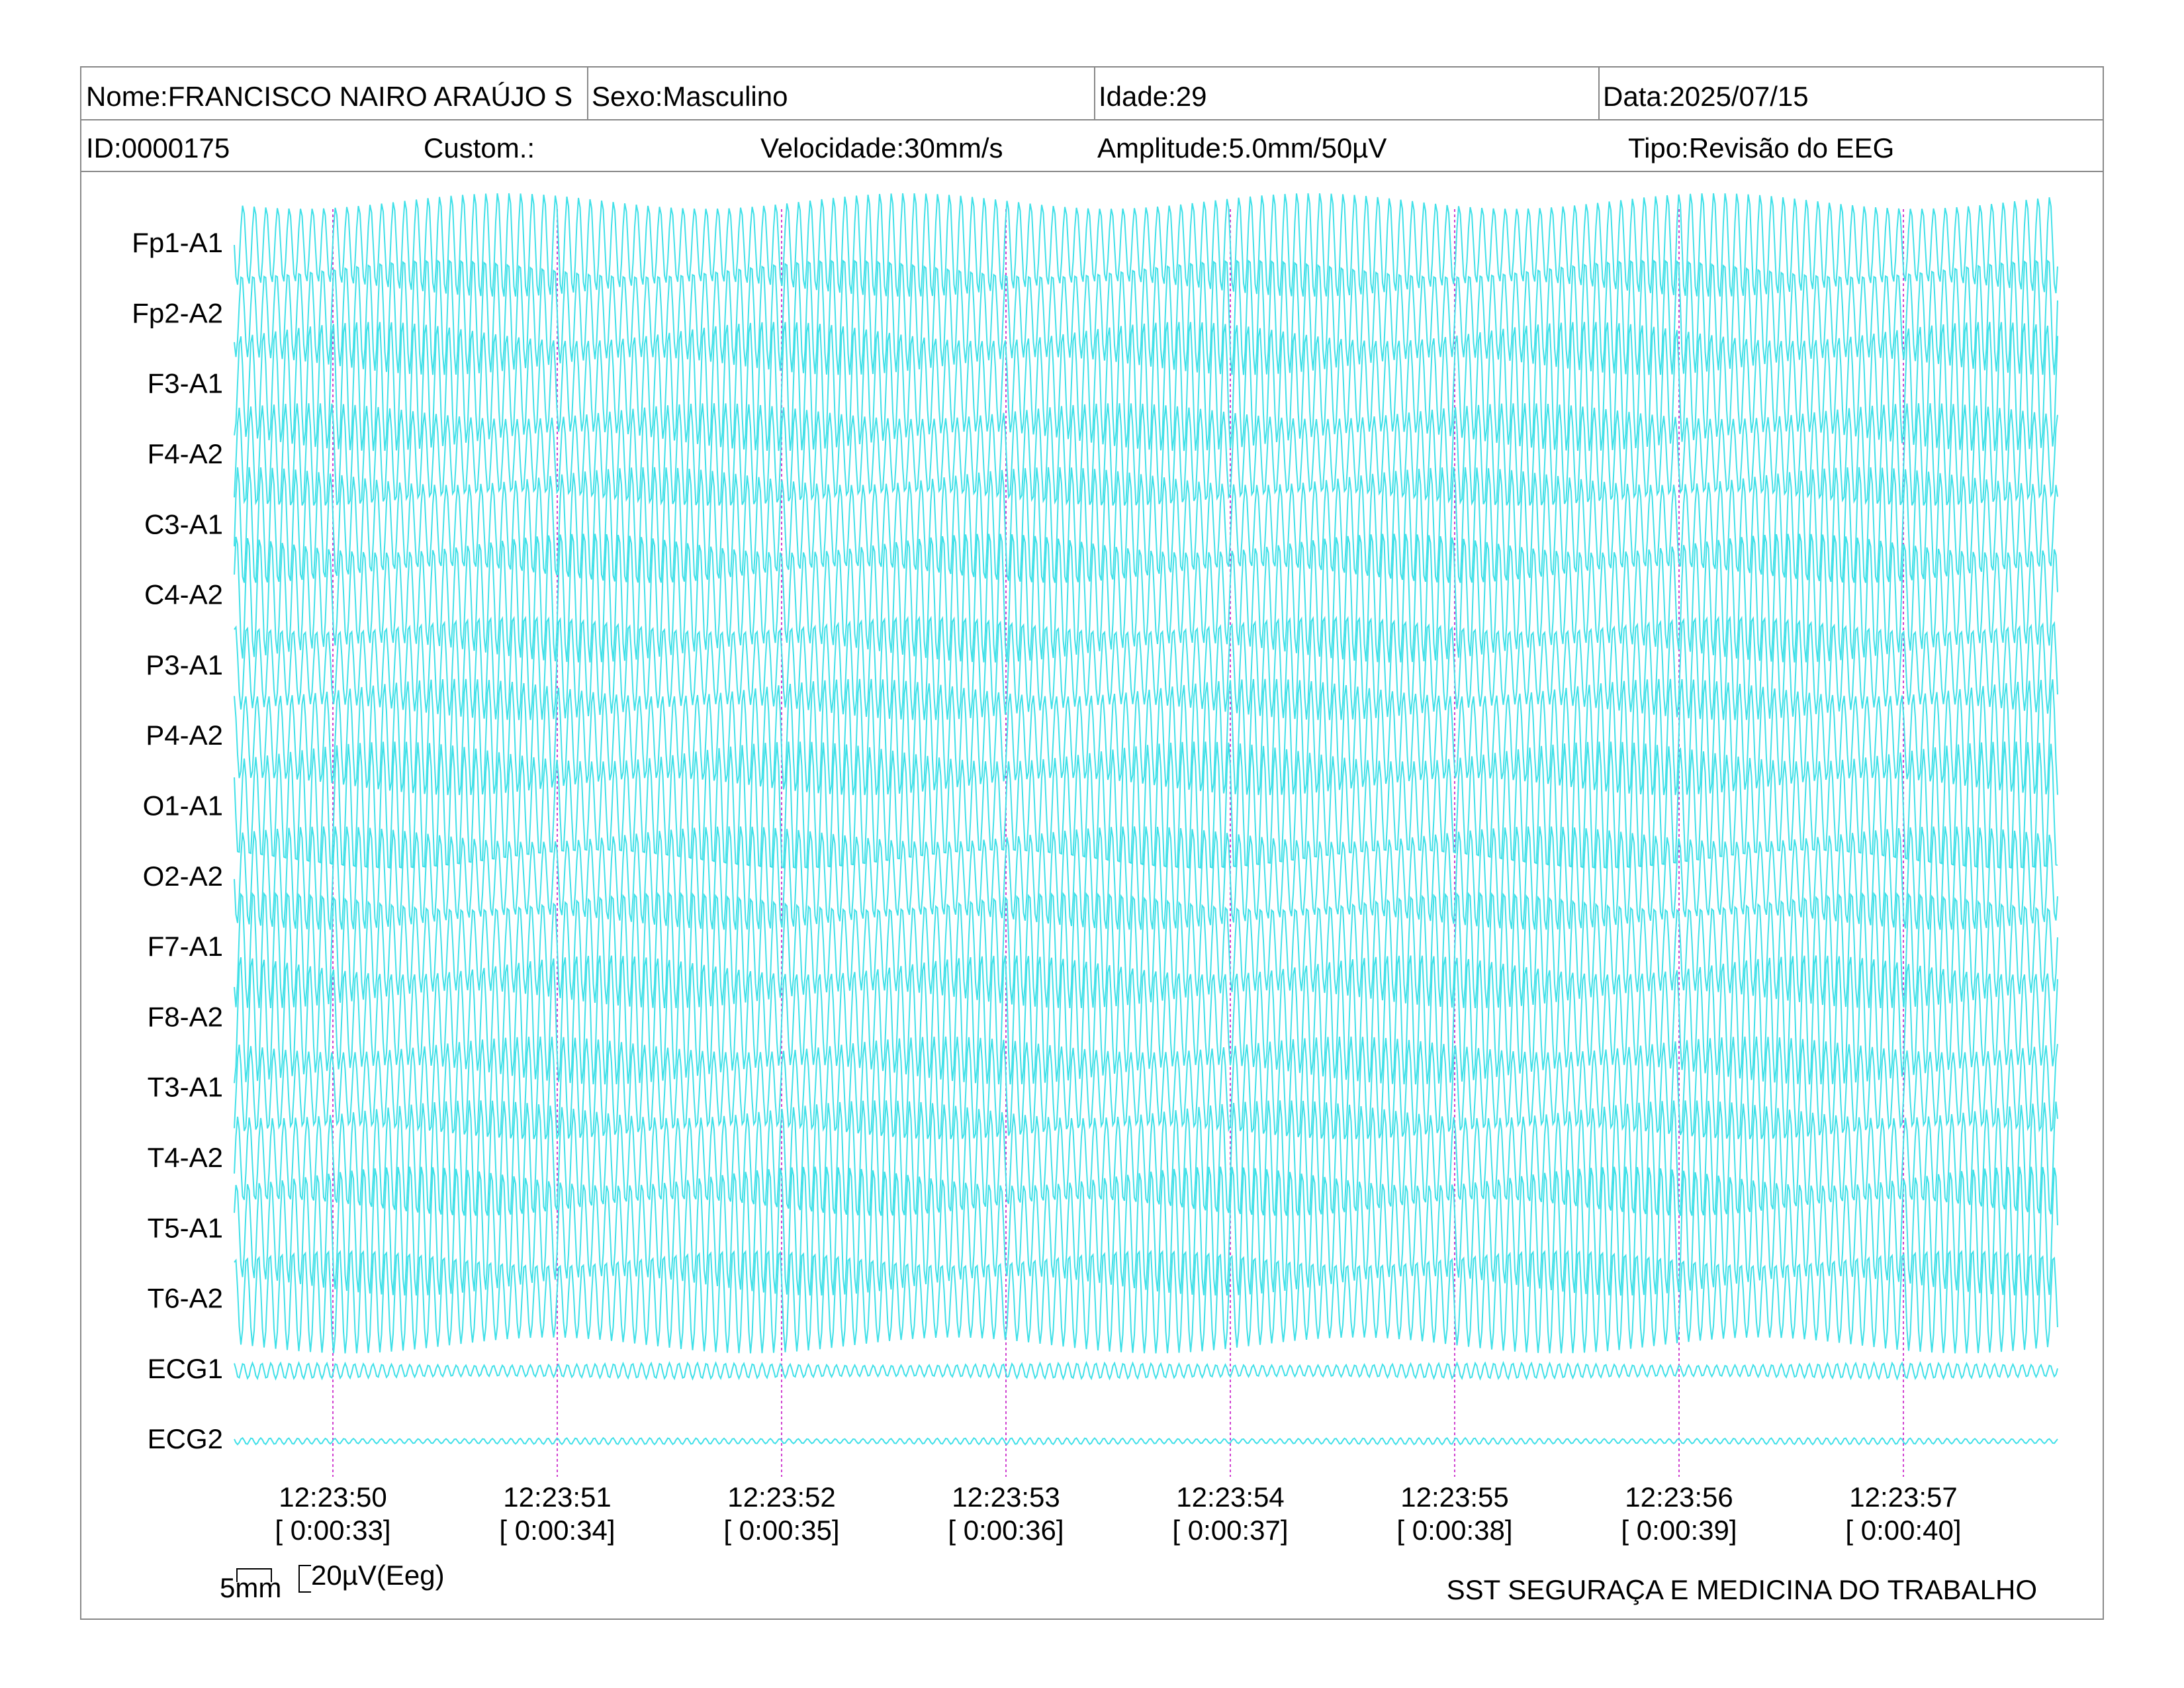 This screenshot has width=2184, height=1688. Describe the element at coordinates (1903, 1497) in the screenshot. I see `time-label: 12:23:57` at that location.